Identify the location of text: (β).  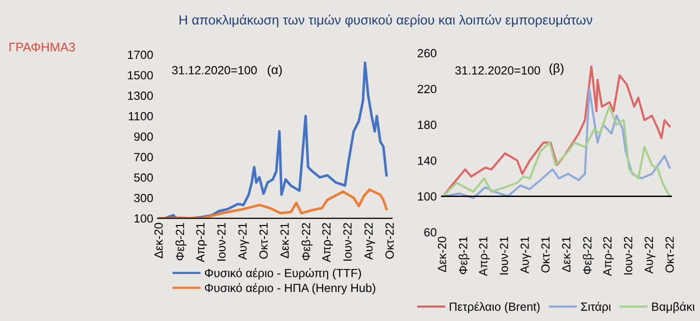
(557, 69).